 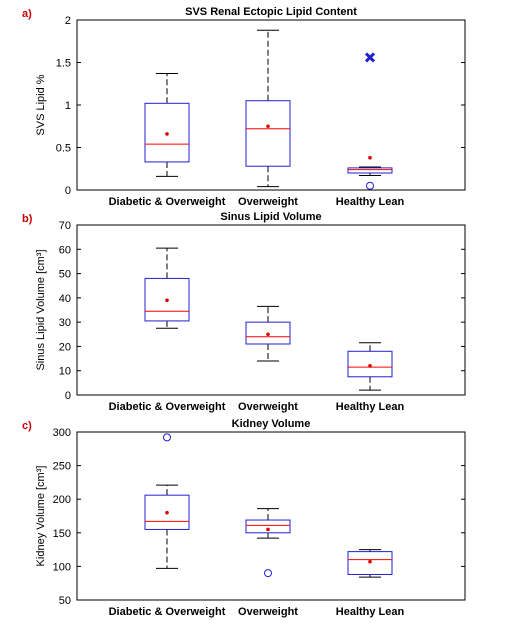 I want to click on chart-2-ytick-label: 70, so click(x=65, y=226).